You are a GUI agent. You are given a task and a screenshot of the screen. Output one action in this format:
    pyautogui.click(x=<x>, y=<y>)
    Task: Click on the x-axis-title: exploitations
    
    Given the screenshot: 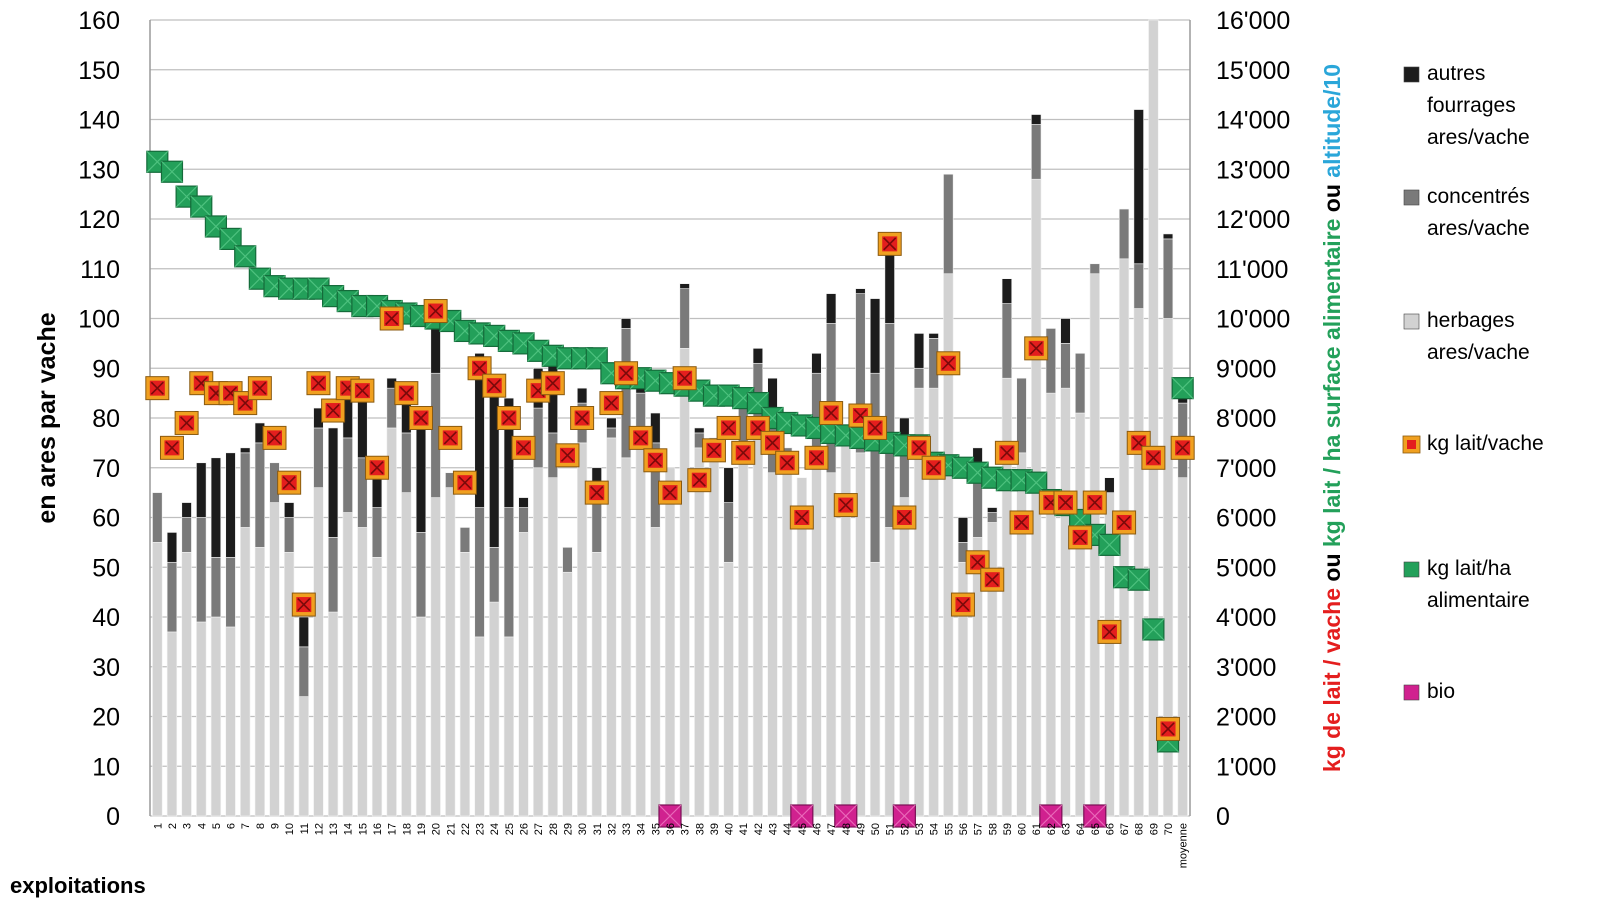 What is the action you would take?
    pyautogui.click(x=78, y=885)
    